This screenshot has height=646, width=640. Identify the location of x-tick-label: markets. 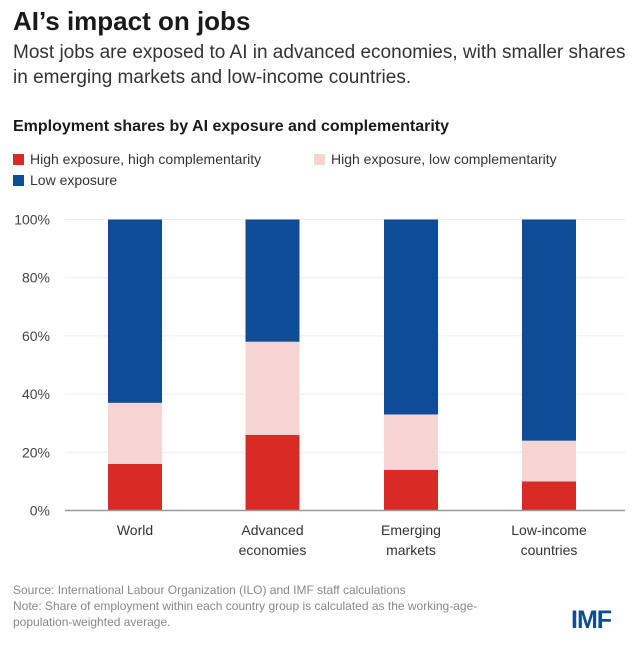
(411, 550).